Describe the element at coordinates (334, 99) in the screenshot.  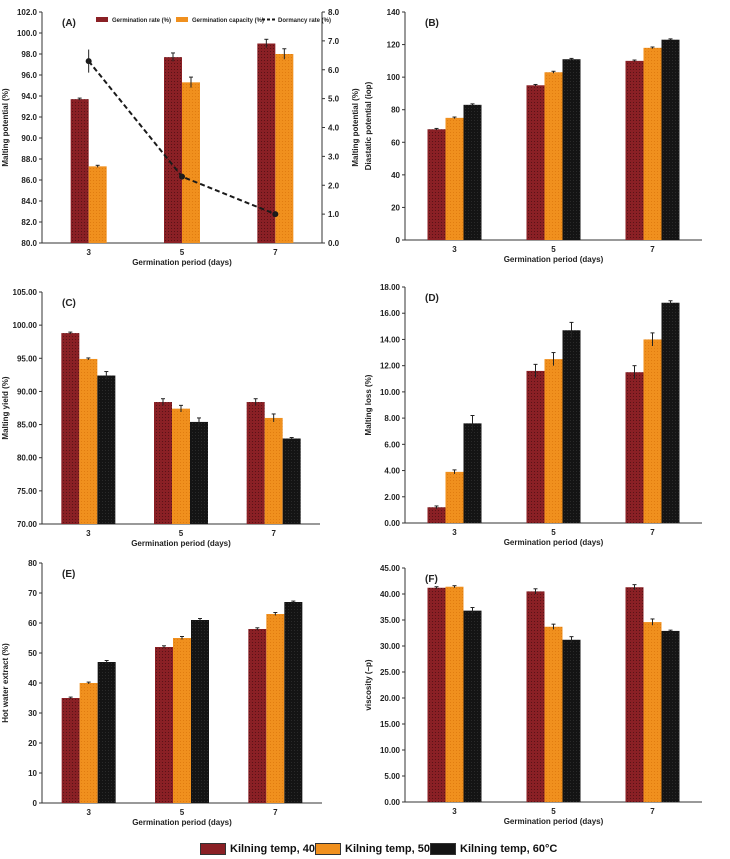
I see `panel-a-ytick-right-label: 5.0` at that location.